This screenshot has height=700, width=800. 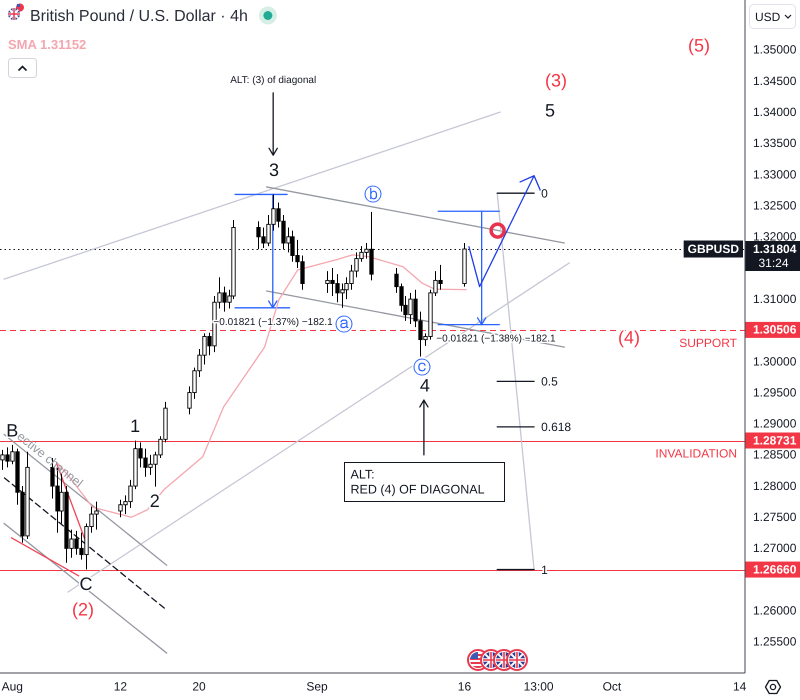 What do you see at coordinates (556, 80) in the screenshot?
I see `annotation: (3)` at bounding box center [556, 80].